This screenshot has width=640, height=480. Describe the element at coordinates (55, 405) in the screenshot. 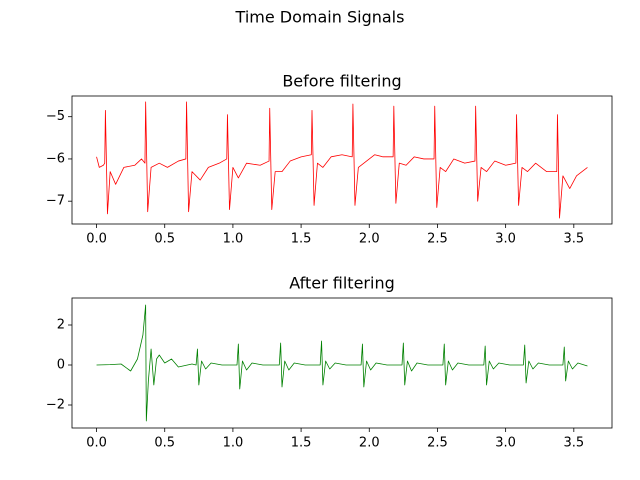

I see `y-tick-label: −2` at that location.